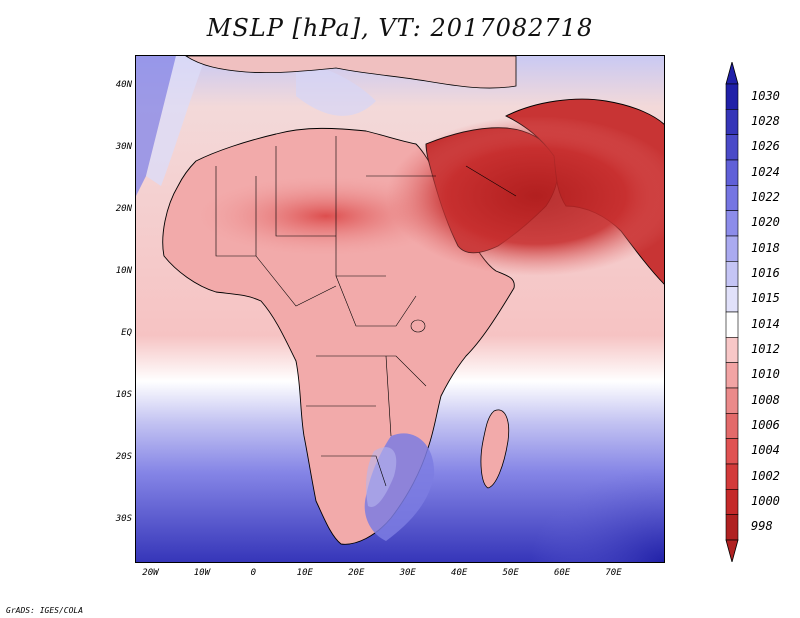 This screenshot has width=800, height=618. I want to click on colorbar-label: 1002, so click(765, 475).